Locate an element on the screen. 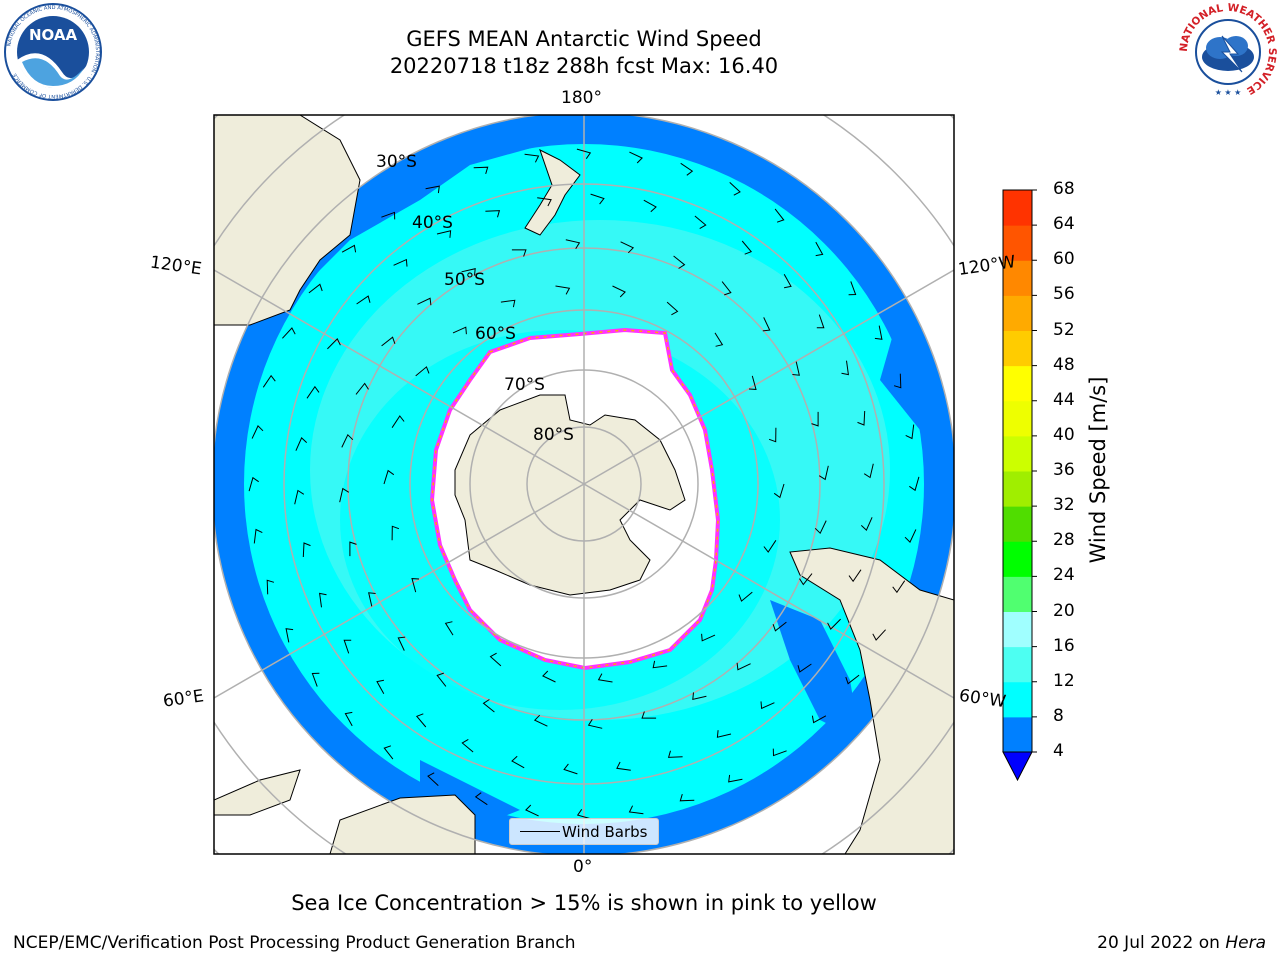  colorbar-tick-label: 40 is located at coordinates (1064, 434).